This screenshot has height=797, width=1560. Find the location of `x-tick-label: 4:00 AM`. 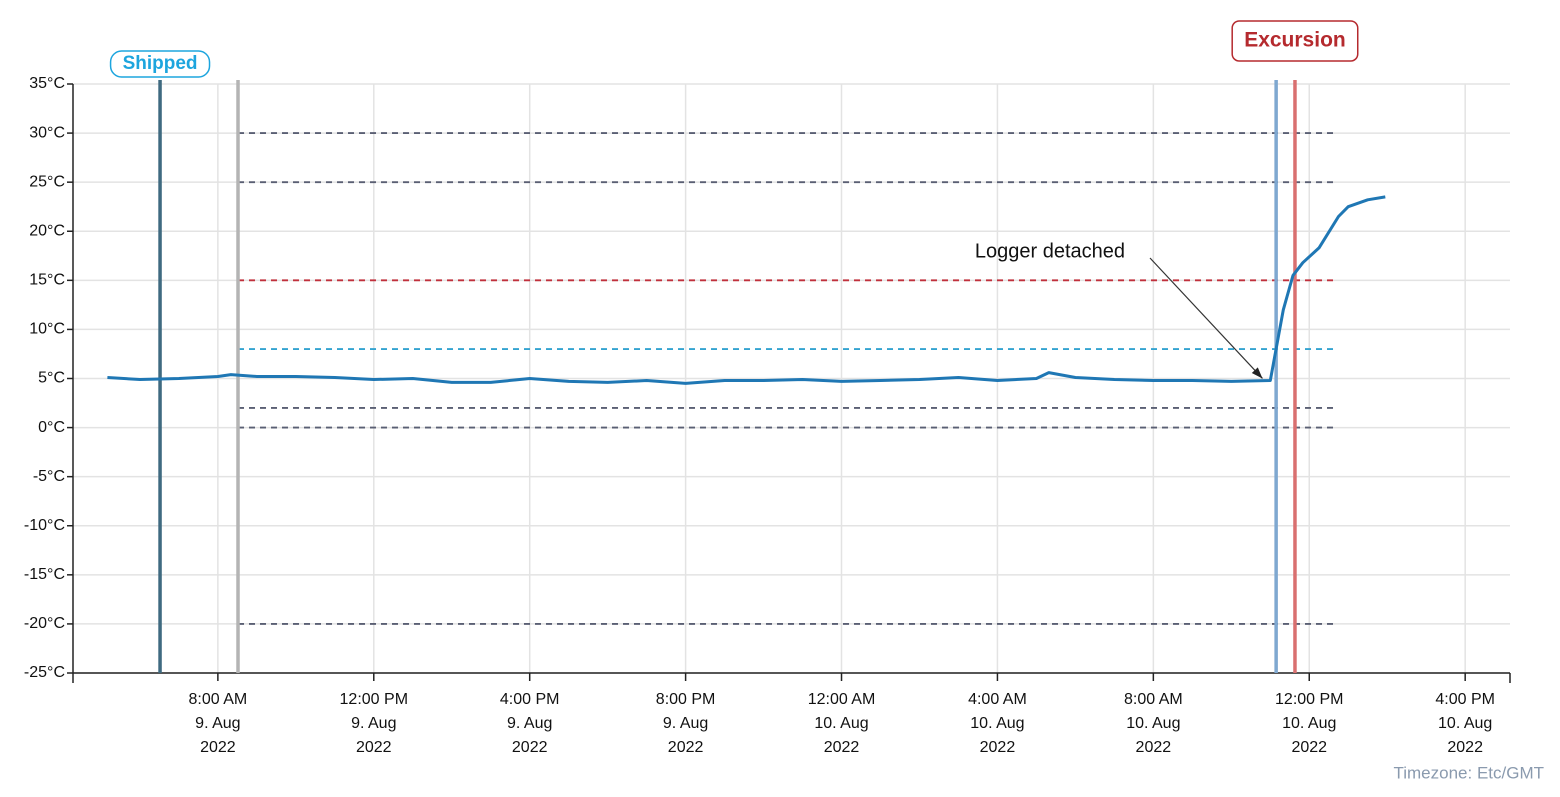

x-tick-label: 4:00 AM is located at coordinates (997, 699).